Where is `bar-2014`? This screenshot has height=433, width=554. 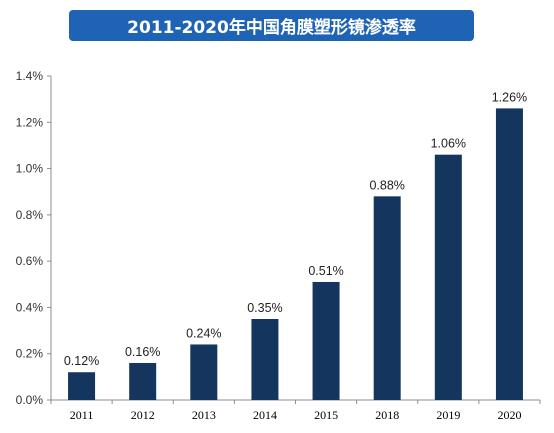
bar-2014 is located at coordinates (265, 359).